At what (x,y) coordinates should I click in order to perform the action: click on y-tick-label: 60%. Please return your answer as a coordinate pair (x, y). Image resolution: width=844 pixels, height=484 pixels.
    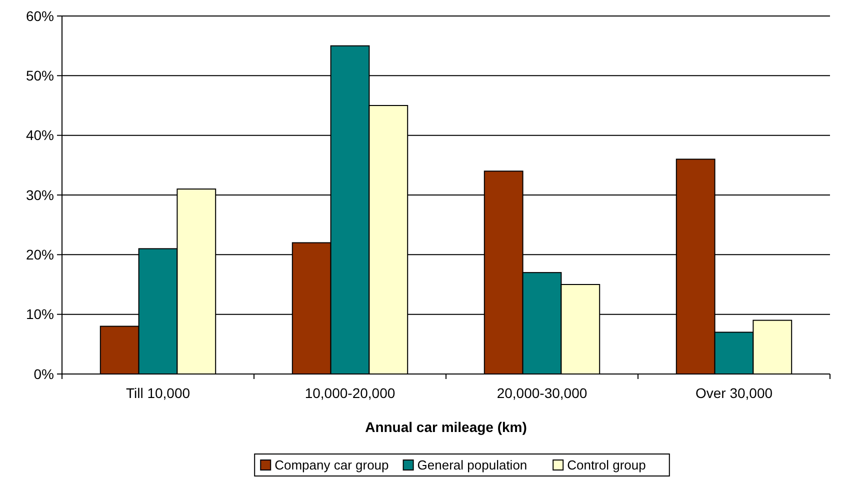
    Looking at the image, I should click on (40, 16).